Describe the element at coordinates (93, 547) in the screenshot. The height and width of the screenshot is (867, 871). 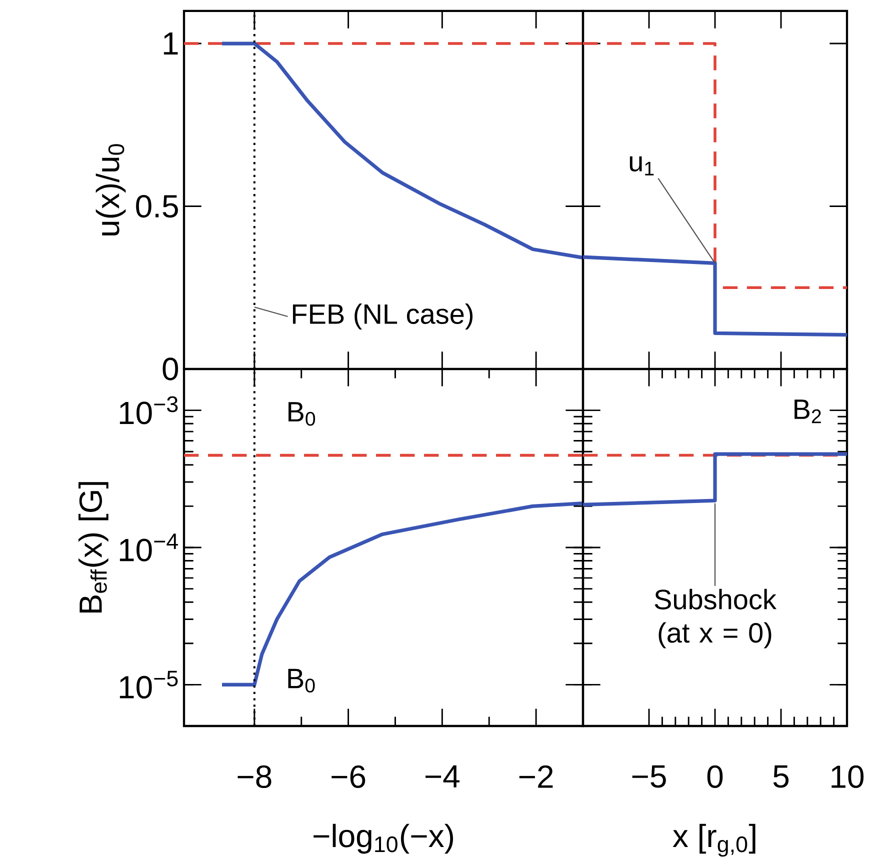
I see `y-axis-title: B$_{eff}$(x) [G]` at that location.